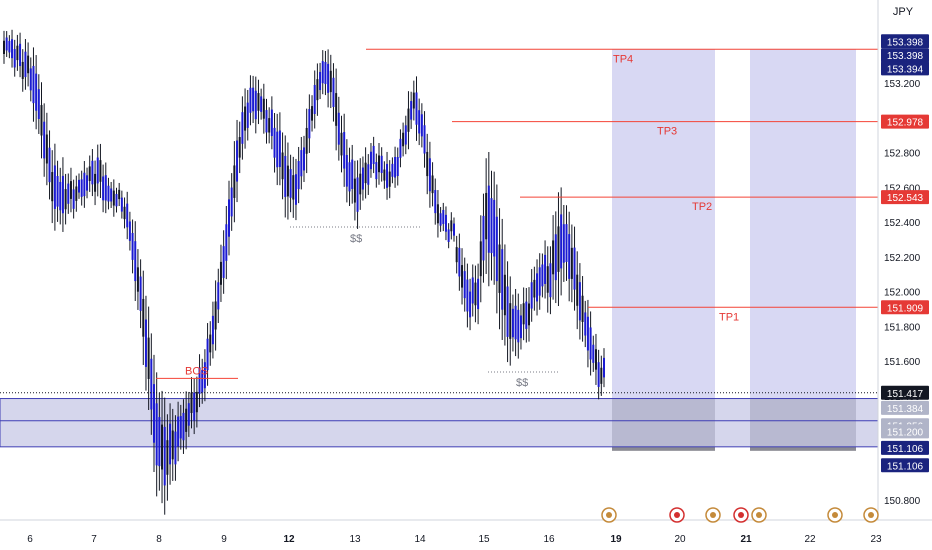  I want to click on time-axis: 6 7 8 9 12 13 14 15 16 19 20 21 22 23, so click(466, 532).